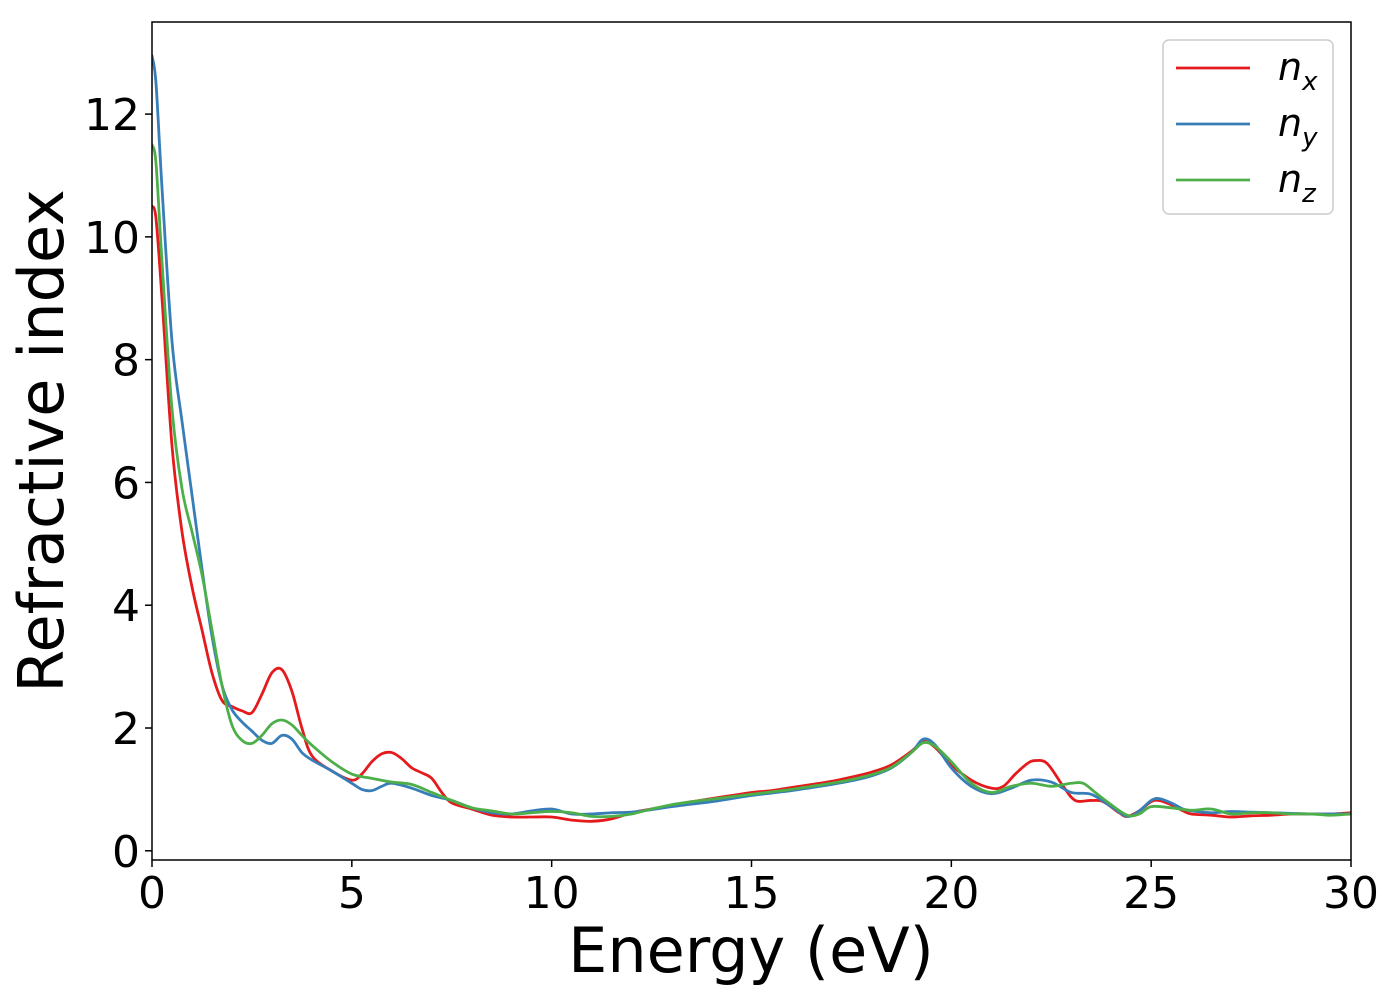  What do you see at coordinates (751, 950) in the screenshot?
I see `x-axis-label: Energy (eV)` at bounding box center [751, 950].